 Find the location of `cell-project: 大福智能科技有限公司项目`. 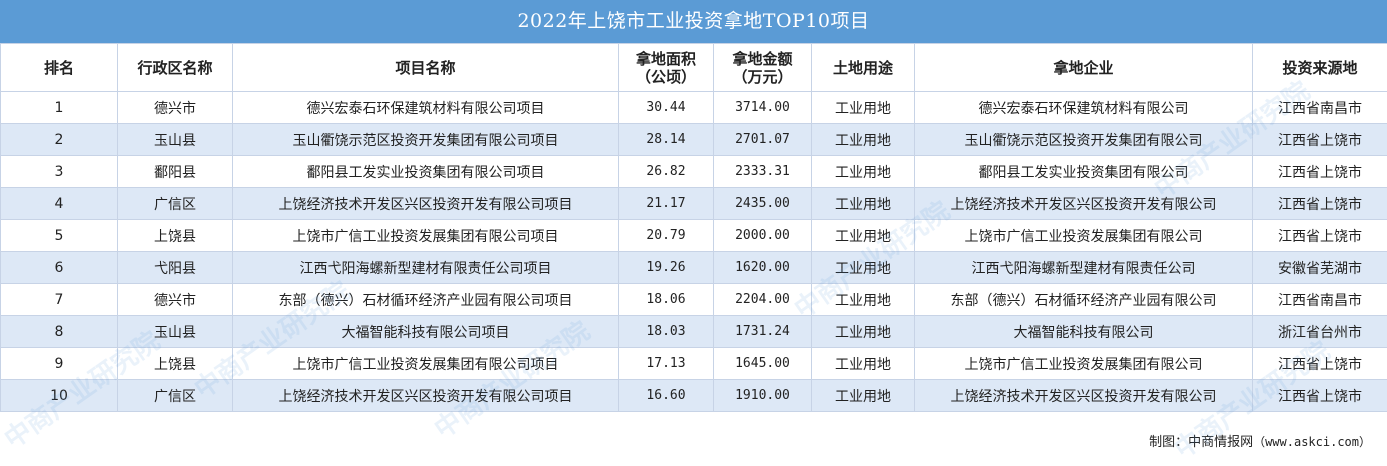

cell-project: 大福智能科技有限公司项目 is located at coordinates (426, 332).